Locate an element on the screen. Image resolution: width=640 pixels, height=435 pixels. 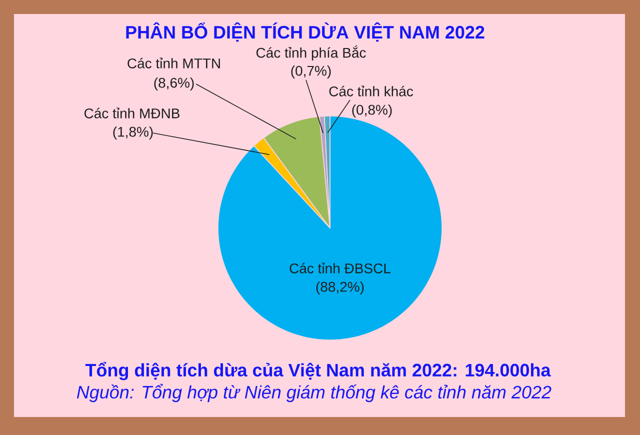
slice-label: Các tỉnh MTTN is located at coordinates (174, 63).